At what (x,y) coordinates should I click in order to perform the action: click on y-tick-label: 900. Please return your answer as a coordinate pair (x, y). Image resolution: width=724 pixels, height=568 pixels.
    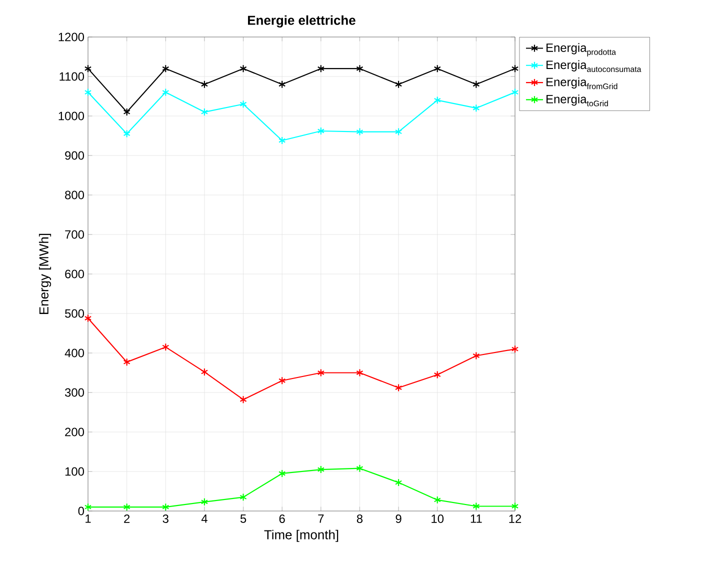
    Looking at the image, I should click on (74, 155).